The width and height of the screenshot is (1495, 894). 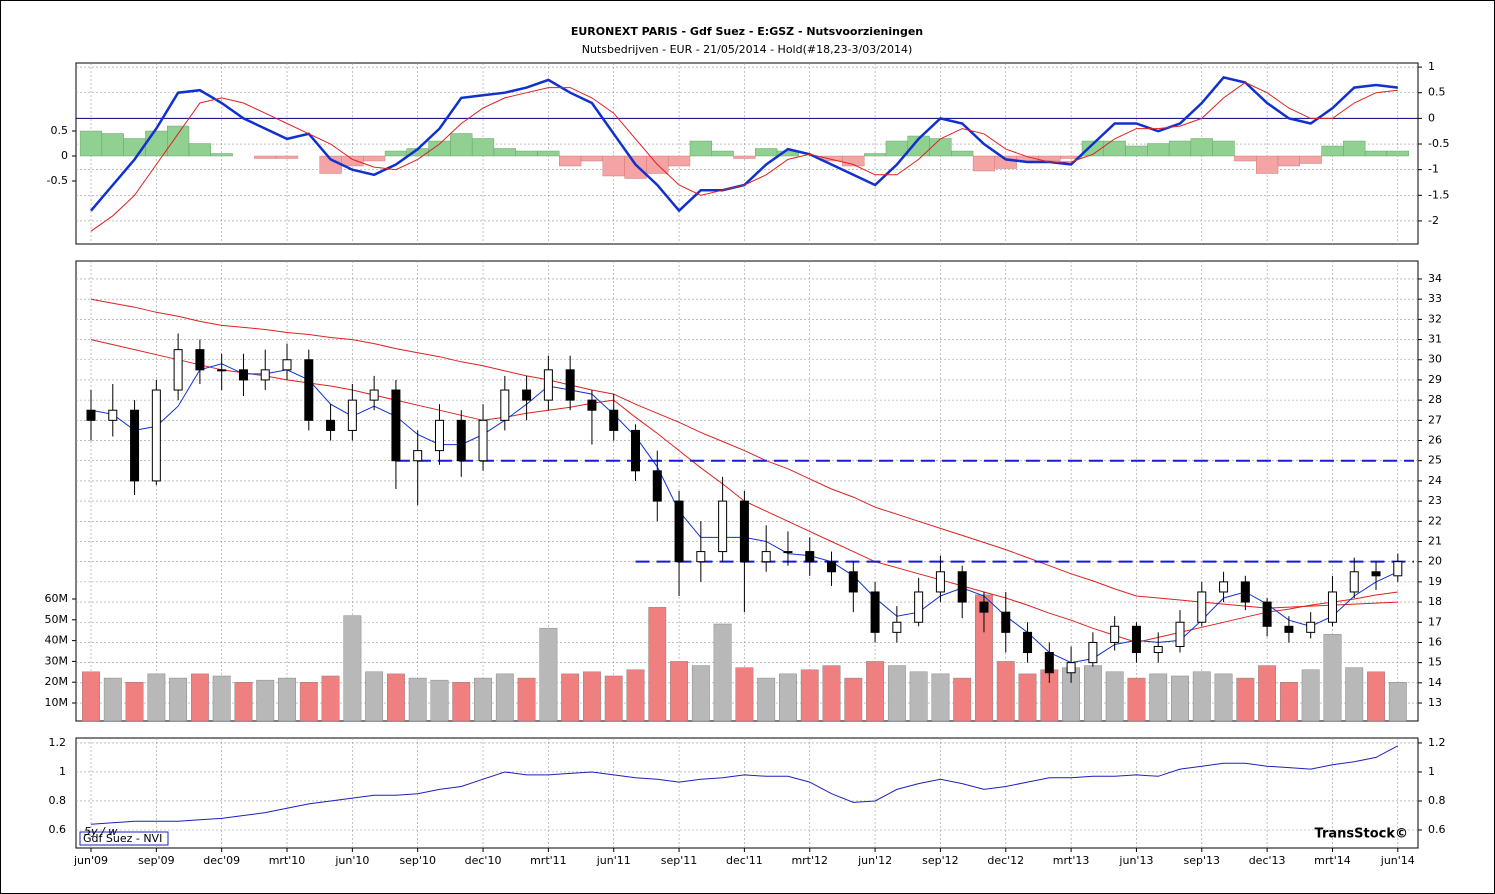 What do you see at coordinates (156, 860) in the screenshot?
I see `x-tick-label: sep'09` at bounding box center [156, 860].